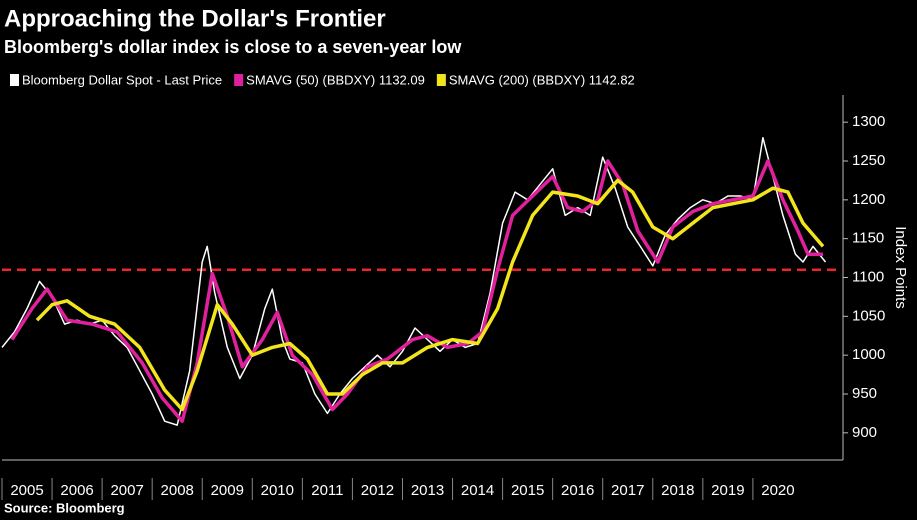 The width and height of the screenshot is (917, 520). I want to click on y-tick-label: 1300, so click(868, 121).